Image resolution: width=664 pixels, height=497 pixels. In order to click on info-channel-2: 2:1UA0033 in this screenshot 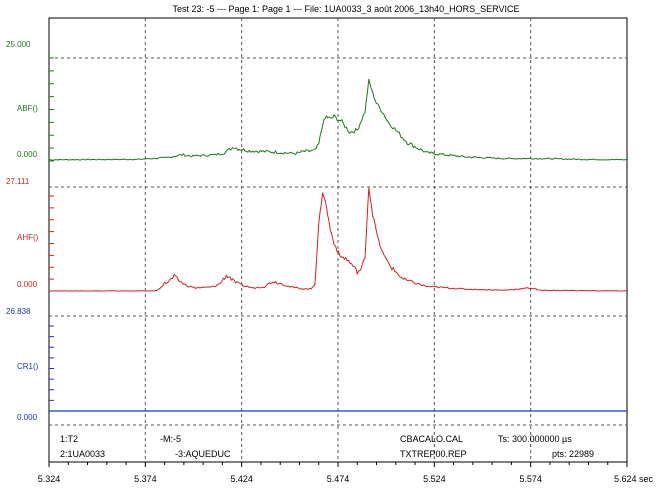, I will do `click(82, 454)`.